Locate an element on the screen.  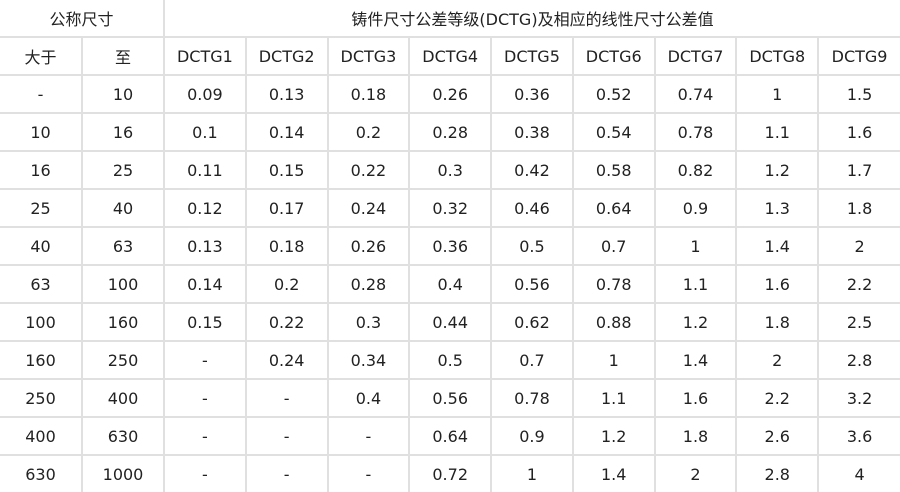
cell-tolerance: 0.52 is located at coordinates (613, 94).